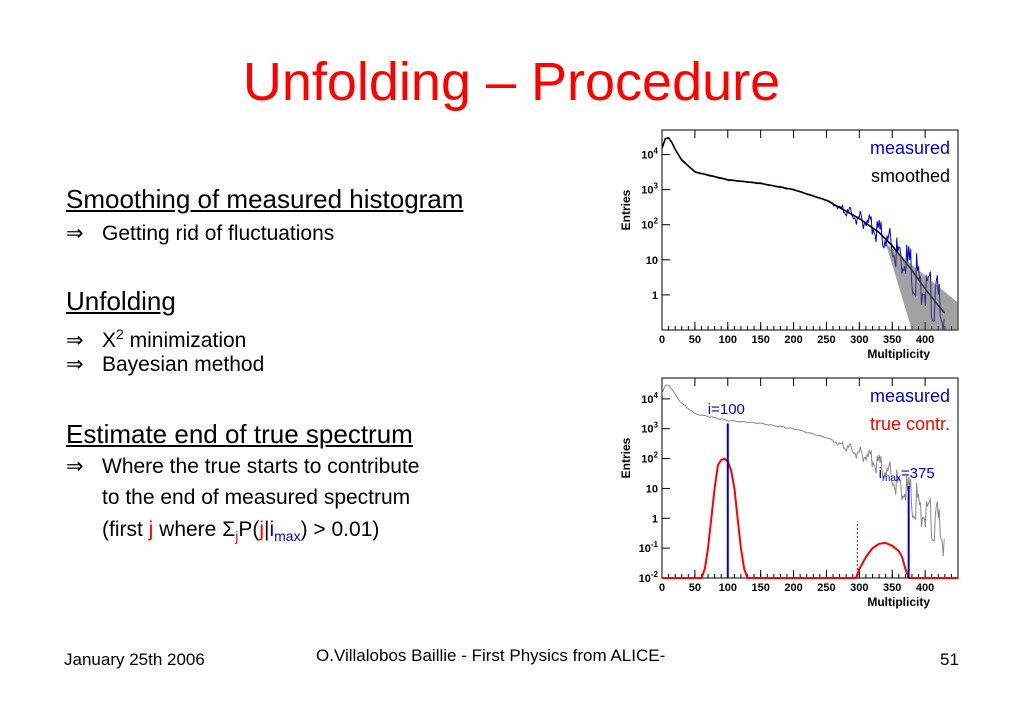 The height and width of the screenshot is (708, 1023). I want to click on formula-j: j, so click(151, 529).